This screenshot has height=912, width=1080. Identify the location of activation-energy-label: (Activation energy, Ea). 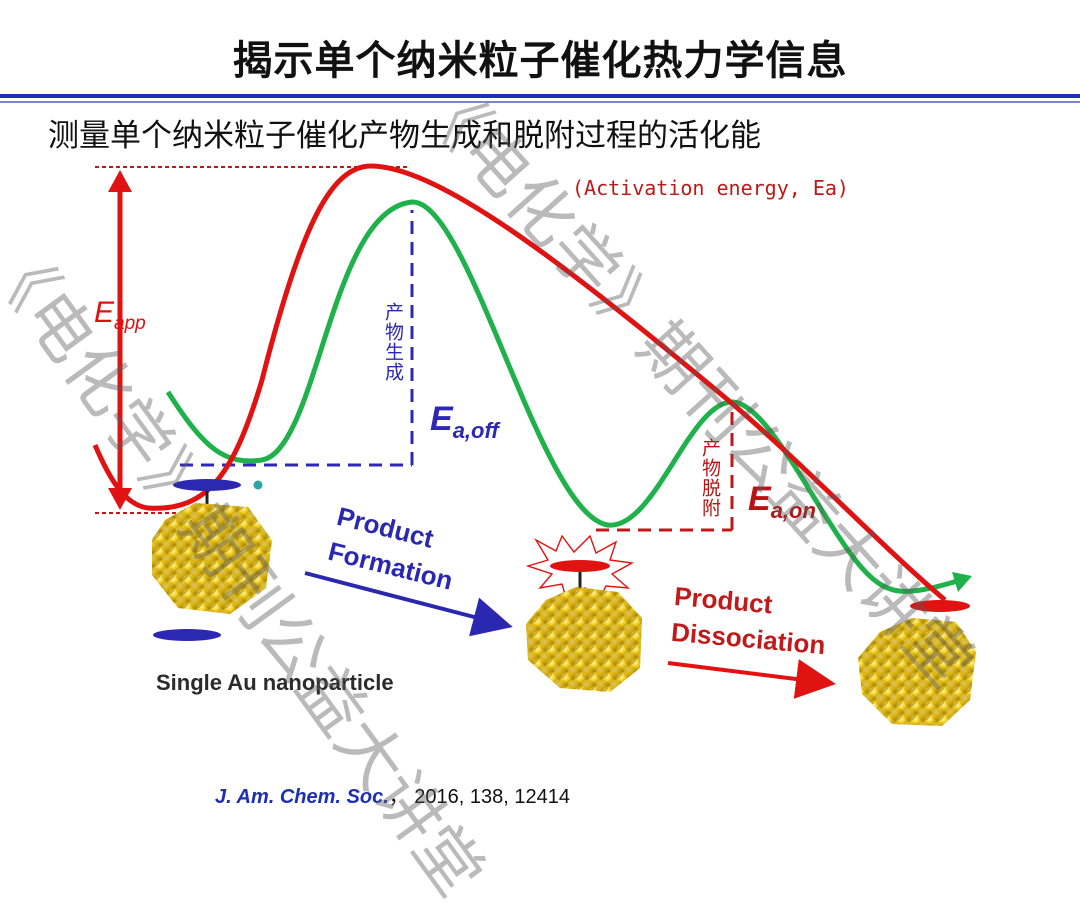
(710, 188).